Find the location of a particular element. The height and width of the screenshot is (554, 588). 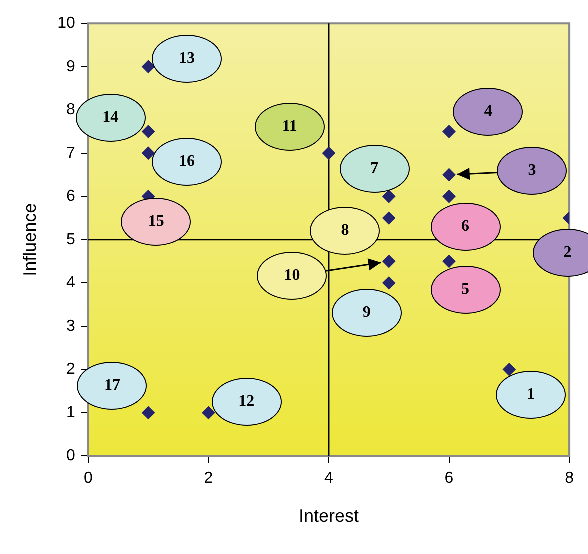

y-axis-title: Influence is located at coordinates (30, 239).